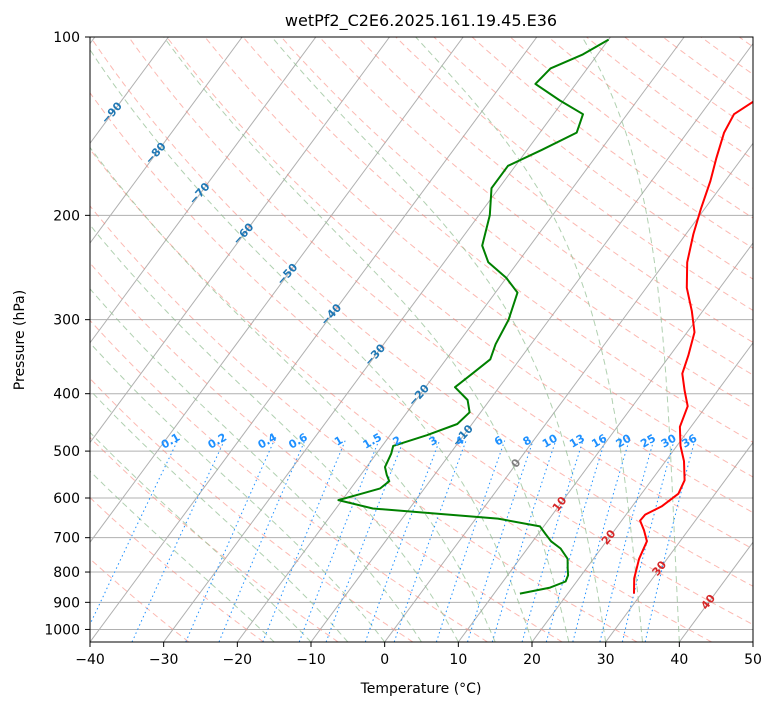 The height and width of the screenshot is (708, 775). What do you see at coordinates (648, 441) in the screenshot?
I see `mixing-ratio-label: 25` at bounding box center [648, 441].